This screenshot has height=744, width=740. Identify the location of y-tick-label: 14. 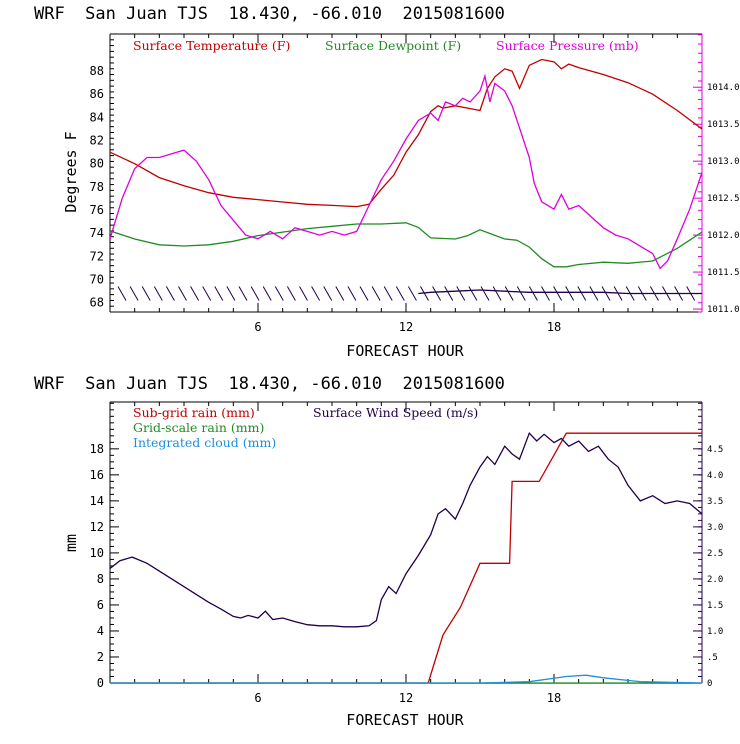
(97, 501).